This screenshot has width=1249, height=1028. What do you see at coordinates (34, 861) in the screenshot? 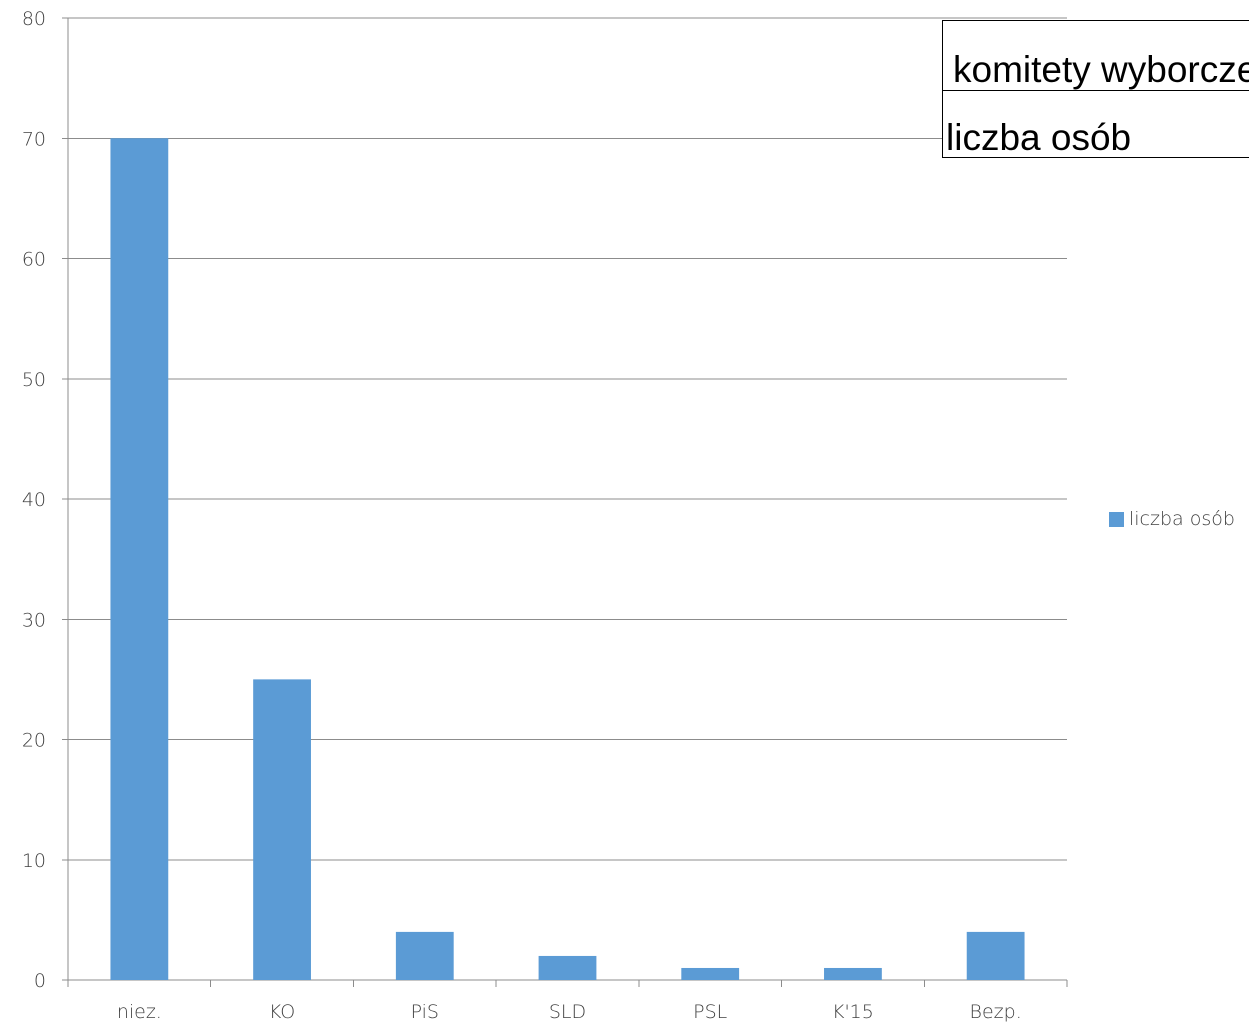
I see `y-tick-label: 10` at bounding box center [34, 861].